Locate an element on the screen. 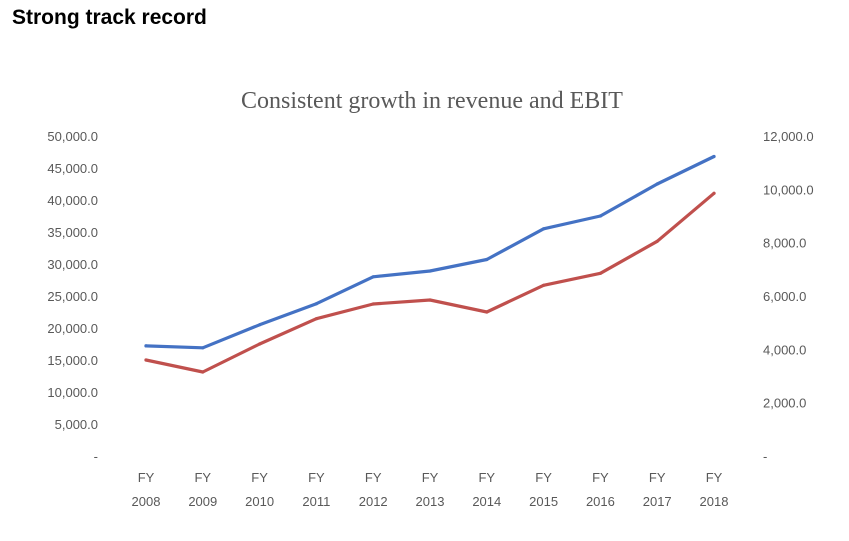 This screenshot has height=541, width=849. left-tick-label: 20,000.0 is located at coordinates (72, 328).